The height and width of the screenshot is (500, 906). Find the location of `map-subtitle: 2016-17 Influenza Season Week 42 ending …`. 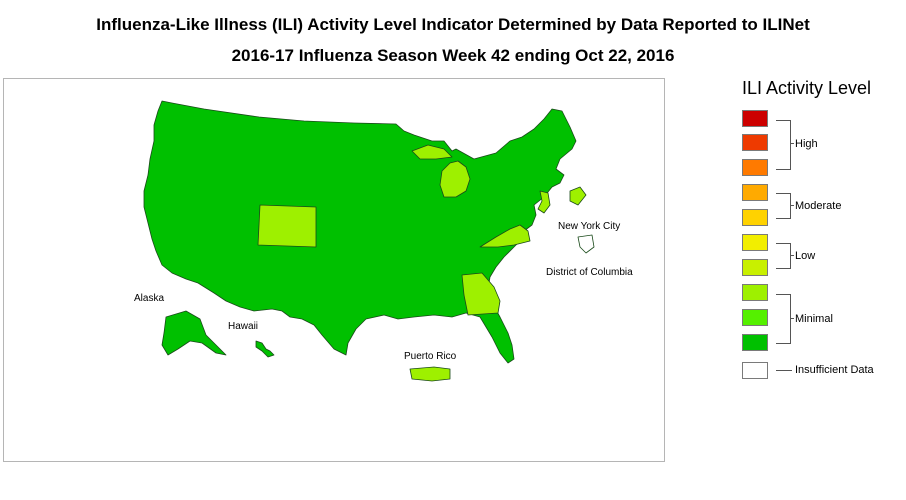

map-subtitle: 2016-17 Influenza Season Week 42 ending … is located at coordinates (453, 55).